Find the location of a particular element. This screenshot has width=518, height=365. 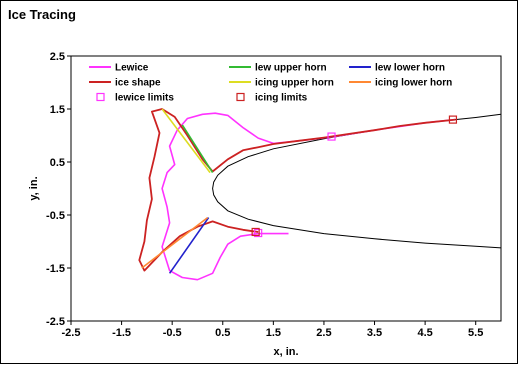

legend-item-icing-limits: icing limits is located at coordinates (272, 98).